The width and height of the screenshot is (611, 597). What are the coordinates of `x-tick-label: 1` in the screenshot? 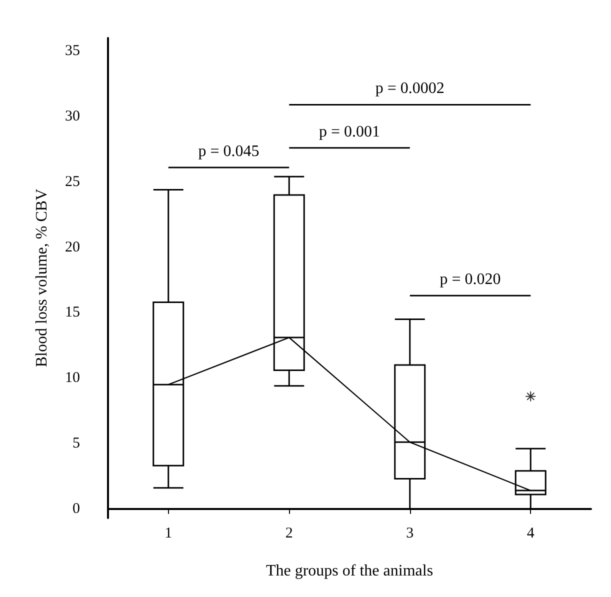 It's located at (168, 534).